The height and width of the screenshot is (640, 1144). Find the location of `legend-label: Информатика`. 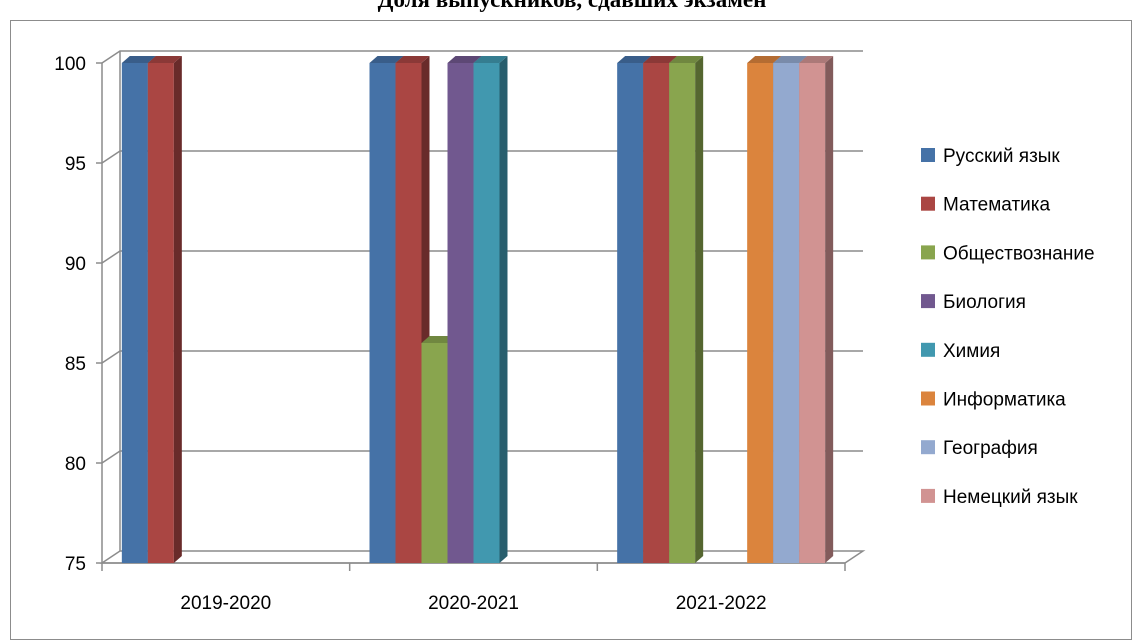

legend-label: Информатика is located at coordinates (1004, 400).